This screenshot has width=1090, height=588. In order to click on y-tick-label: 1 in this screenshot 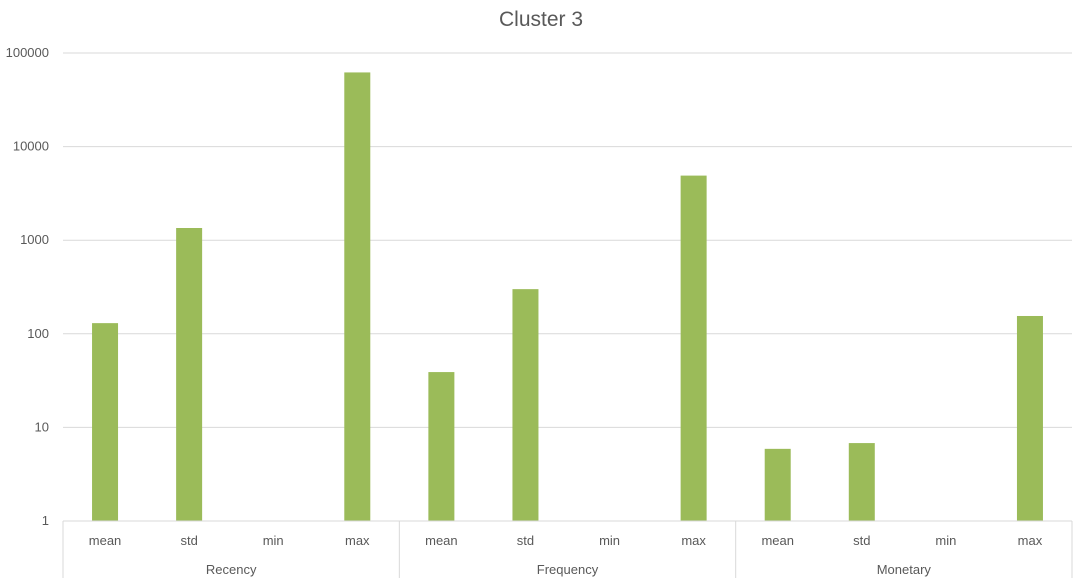, I will do `click(45, 520)`.